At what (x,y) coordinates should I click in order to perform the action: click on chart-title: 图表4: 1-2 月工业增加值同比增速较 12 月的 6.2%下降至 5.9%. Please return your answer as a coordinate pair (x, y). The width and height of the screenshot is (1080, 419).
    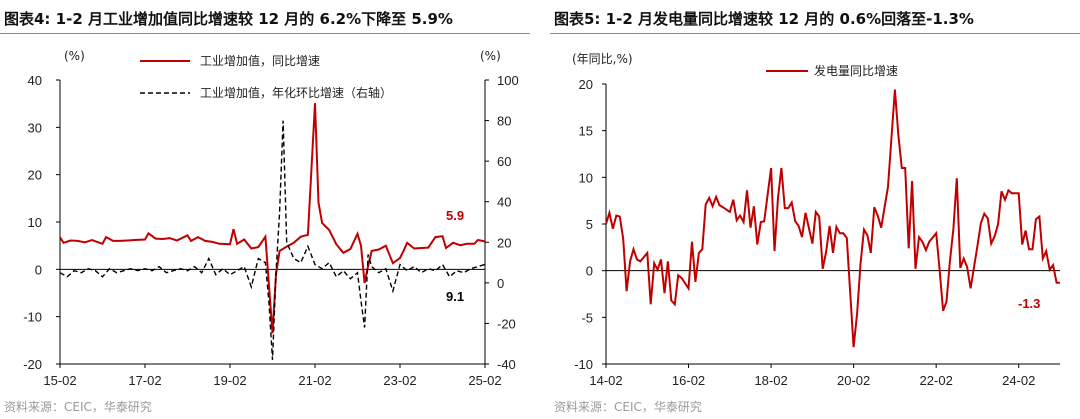
    Looking at the image, I should click on (228, 19).